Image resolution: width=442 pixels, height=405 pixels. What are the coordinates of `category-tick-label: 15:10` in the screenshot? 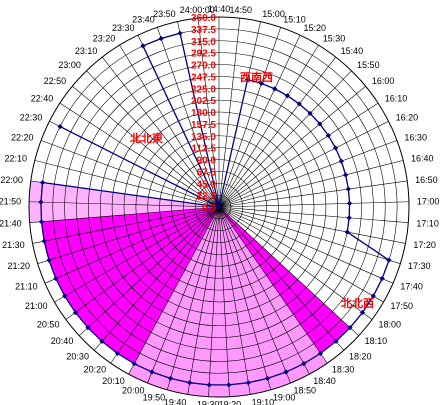 It's located at (294, 20).